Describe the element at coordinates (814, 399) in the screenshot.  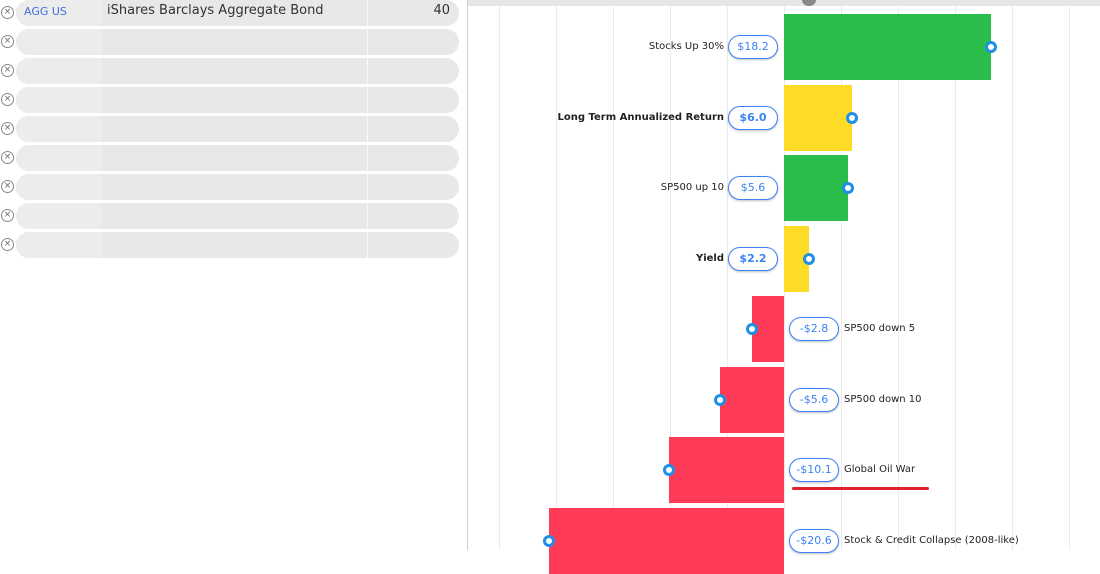
I see `value-label: -$5.6` at that location.